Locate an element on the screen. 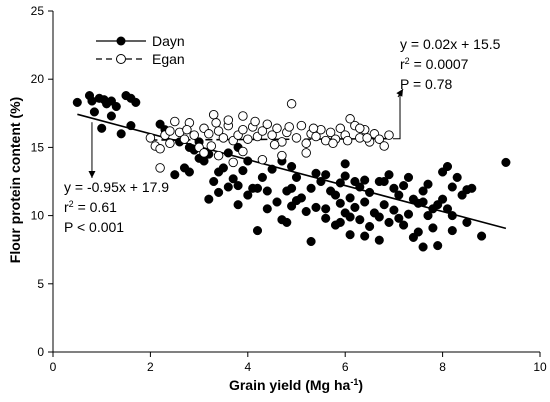 This screenshot has width=550, height=402. legend-egan-label: Egan is located at coordinates (168, 59).